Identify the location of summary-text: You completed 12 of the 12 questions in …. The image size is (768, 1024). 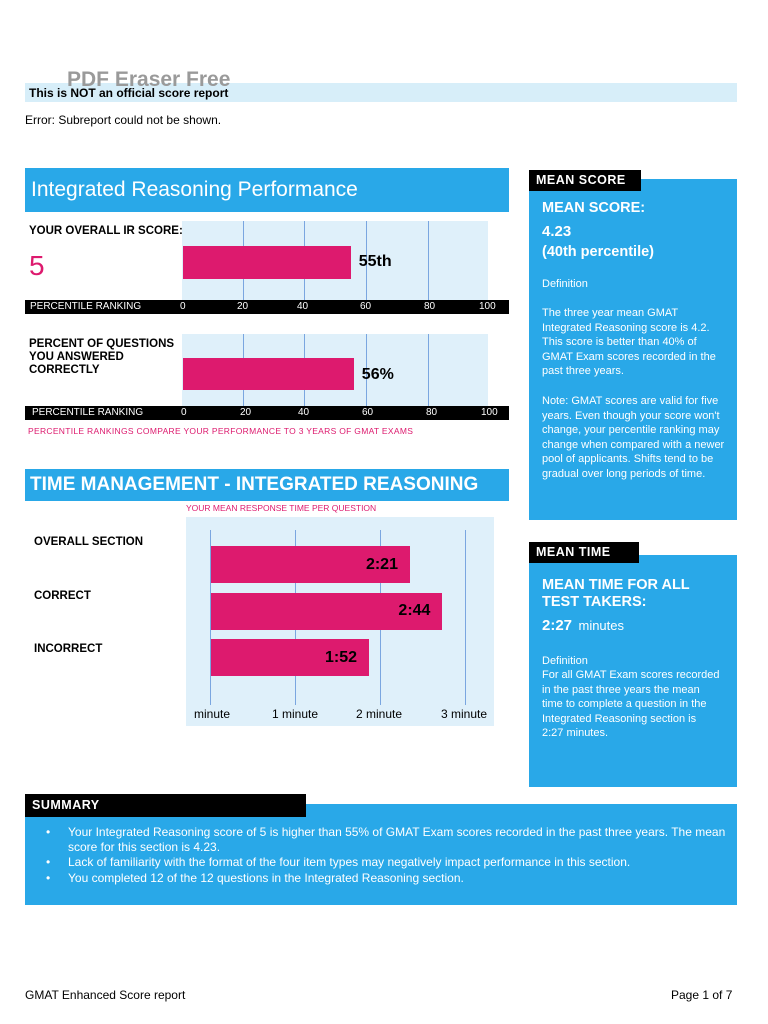
(266, 877).